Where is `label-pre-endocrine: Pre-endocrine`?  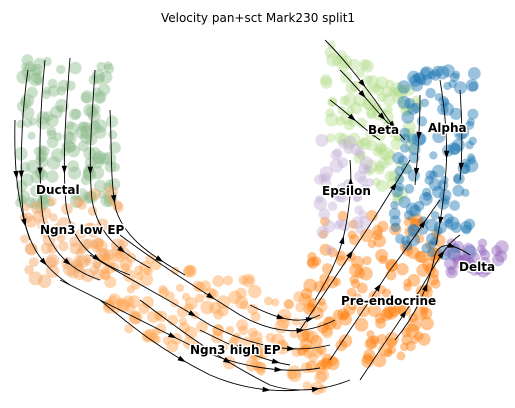 label-pre-endocrine: Pre-endocrine is located at coordinates (388, 301).